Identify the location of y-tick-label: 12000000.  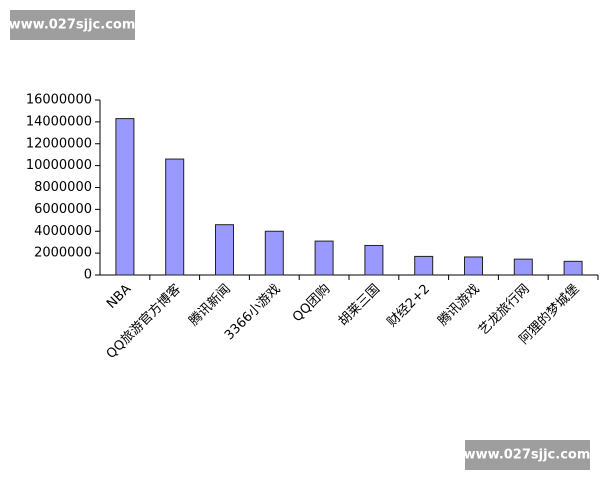
(59, 143).